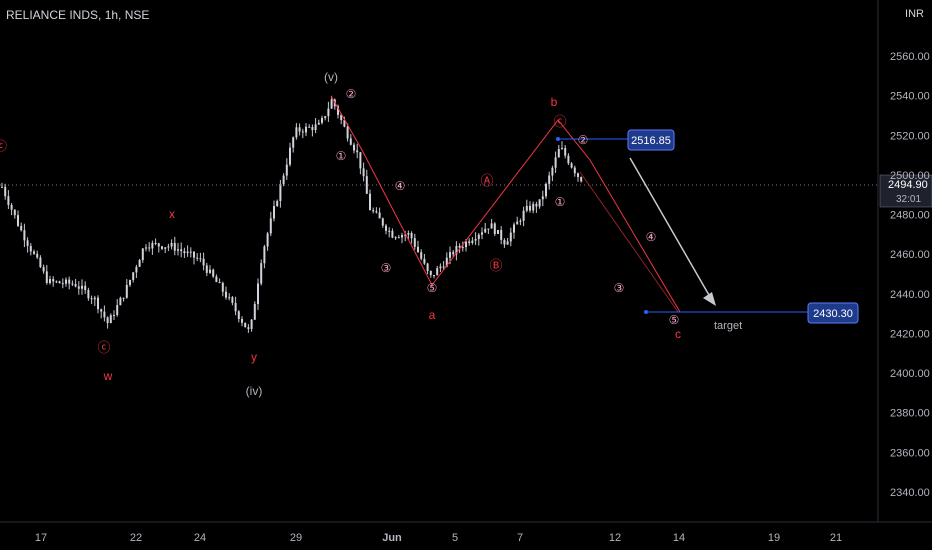 The image size is (932, 550). Describe the element at coordinates (455, 538) in the screenshot. I see `time-tick-label: 5` at that location.